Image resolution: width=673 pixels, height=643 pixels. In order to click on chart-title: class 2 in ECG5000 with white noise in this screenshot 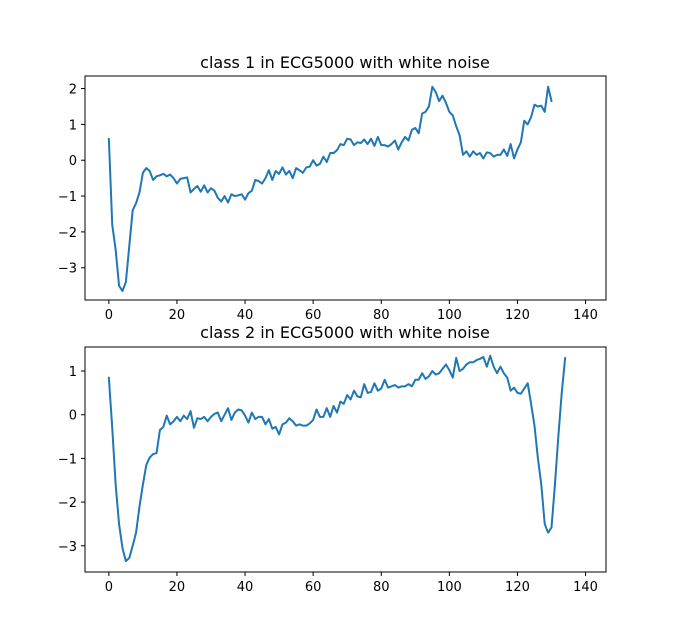, I will do `click(345, 332)`.